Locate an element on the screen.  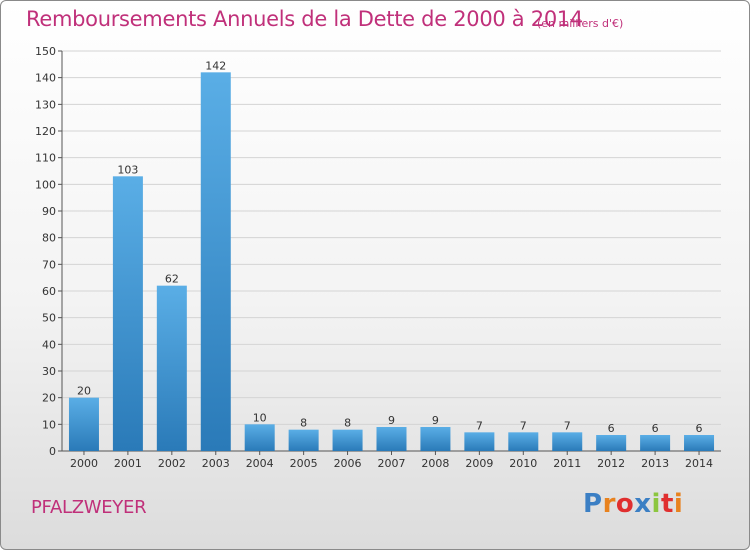
data-label: 103 is located at coordinates (127, 169).